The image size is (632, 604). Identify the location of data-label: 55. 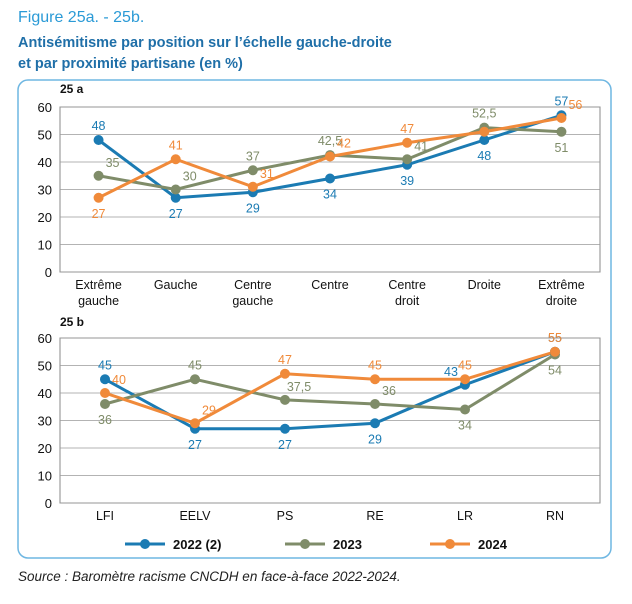
(555, 338).